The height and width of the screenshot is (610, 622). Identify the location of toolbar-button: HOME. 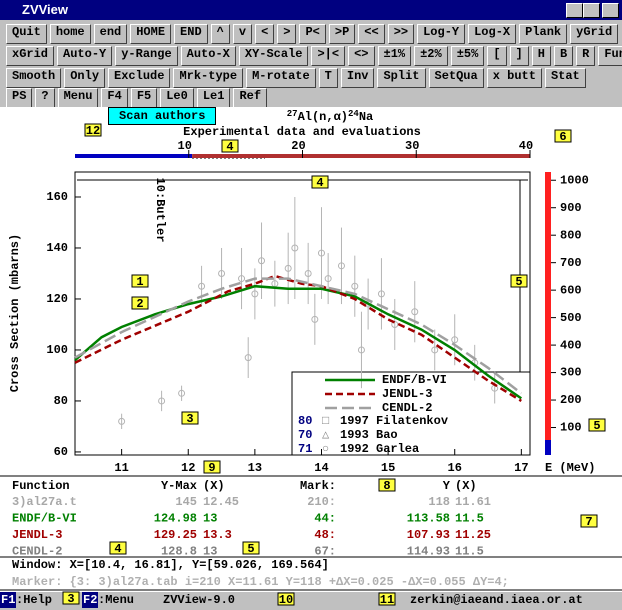
(151, 34).